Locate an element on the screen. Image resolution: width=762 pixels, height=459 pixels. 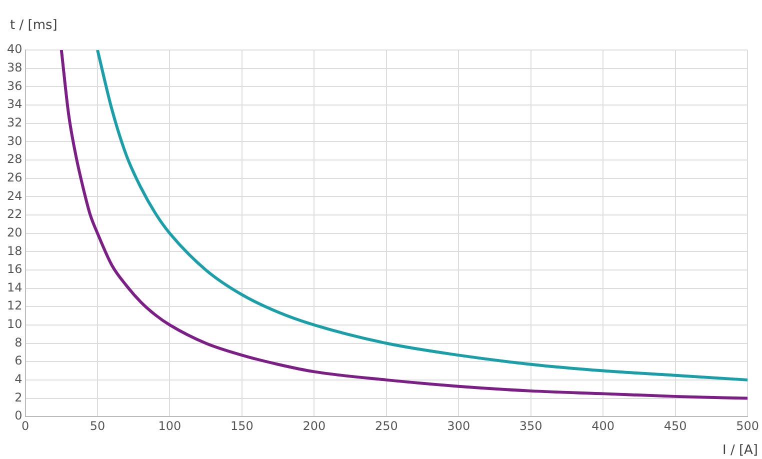
x-tick-label: 400 is located at coordinates (603, 425).